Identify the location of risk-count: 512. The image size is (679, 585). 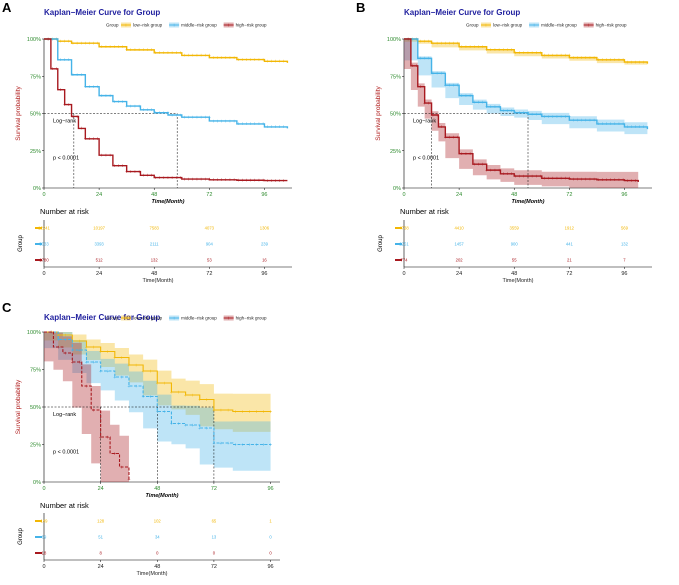
(100, 260).